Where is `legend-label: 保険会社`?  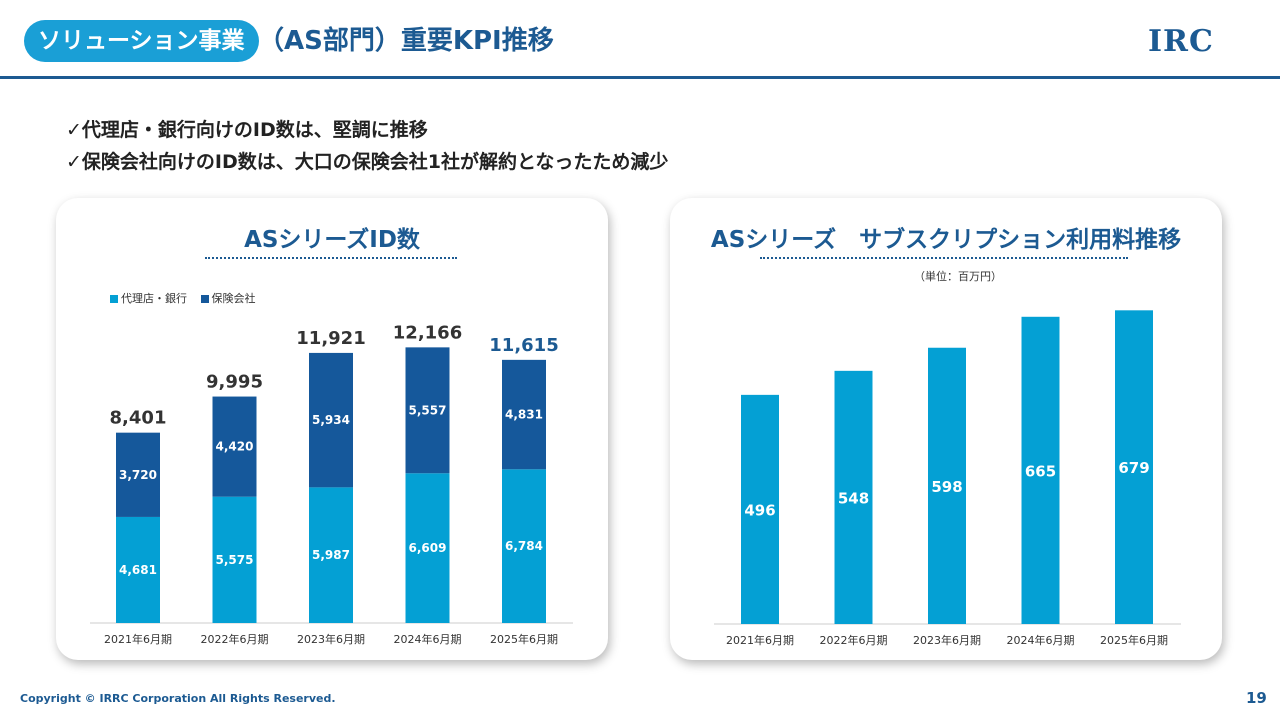
legend-label: 保険会社 is located at coordinates (233, 298).